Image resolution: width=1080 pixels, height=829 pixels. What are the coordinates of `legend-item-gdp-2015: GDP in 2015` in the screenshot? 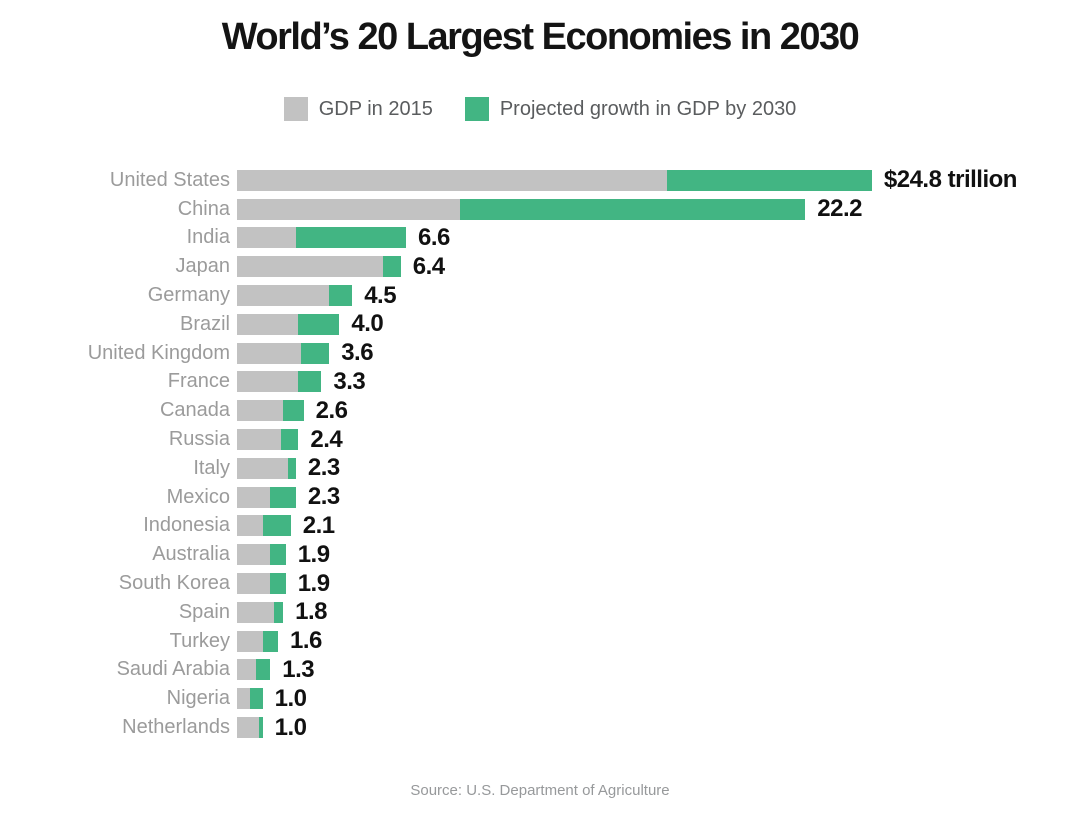 It's located at (358, 109).